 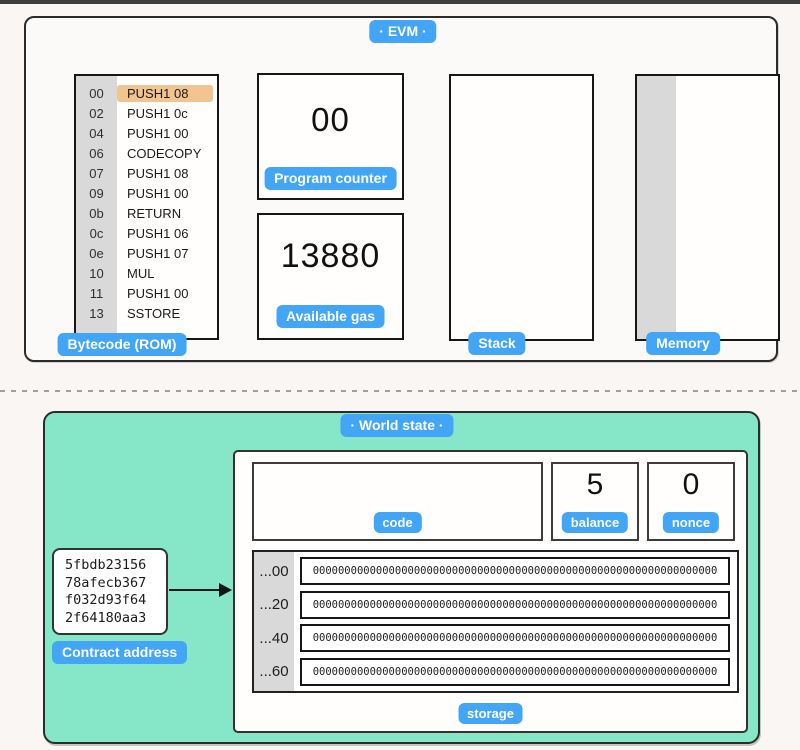 I want to click on bytecode-offset: 09, so click(x=96, y=193).